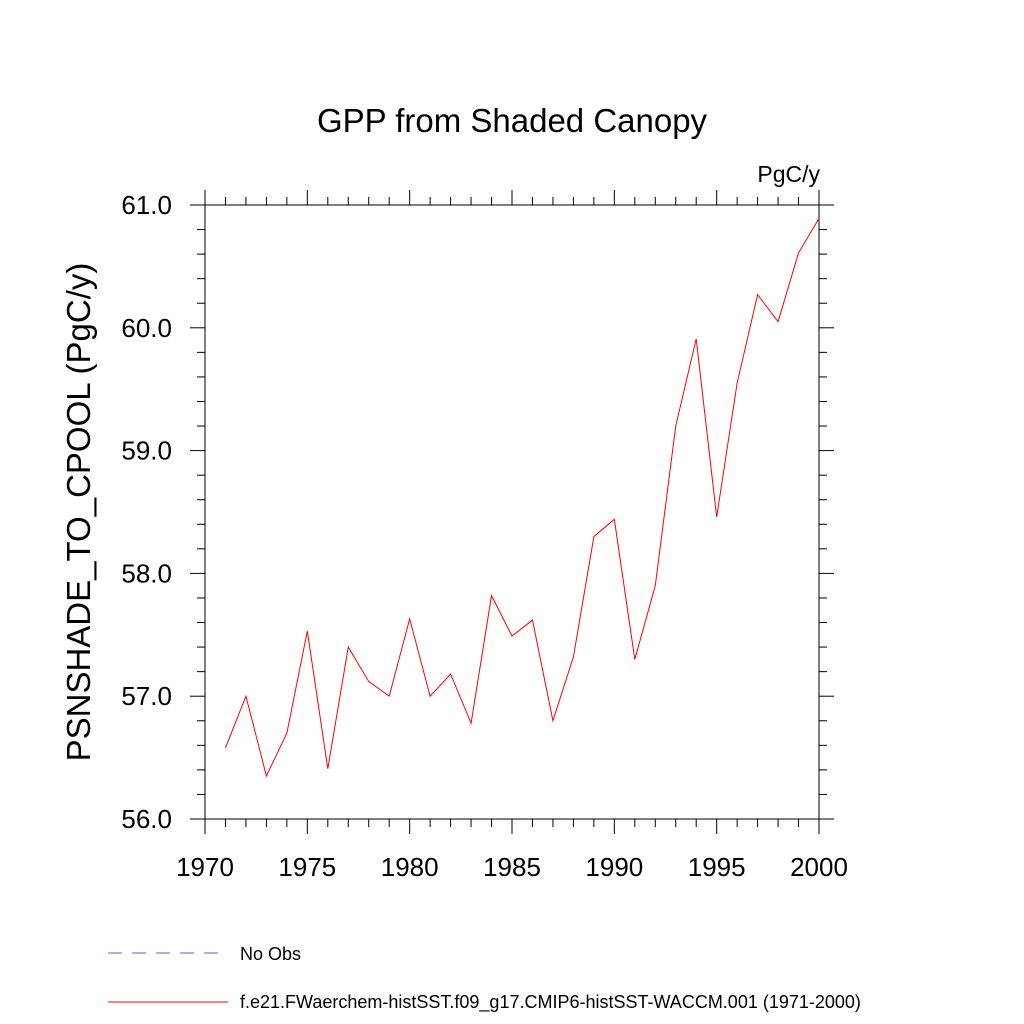 The width and height of the screenshot is (1024, 1024). I want to click on x-tick-label: 1995, so click(717, 867).